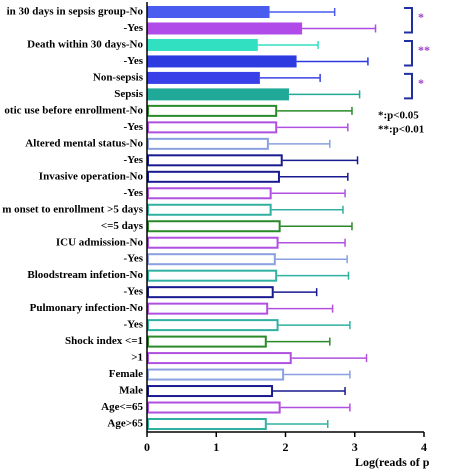  I want to click on y-tick-label: Age>65, so click(125, 424).